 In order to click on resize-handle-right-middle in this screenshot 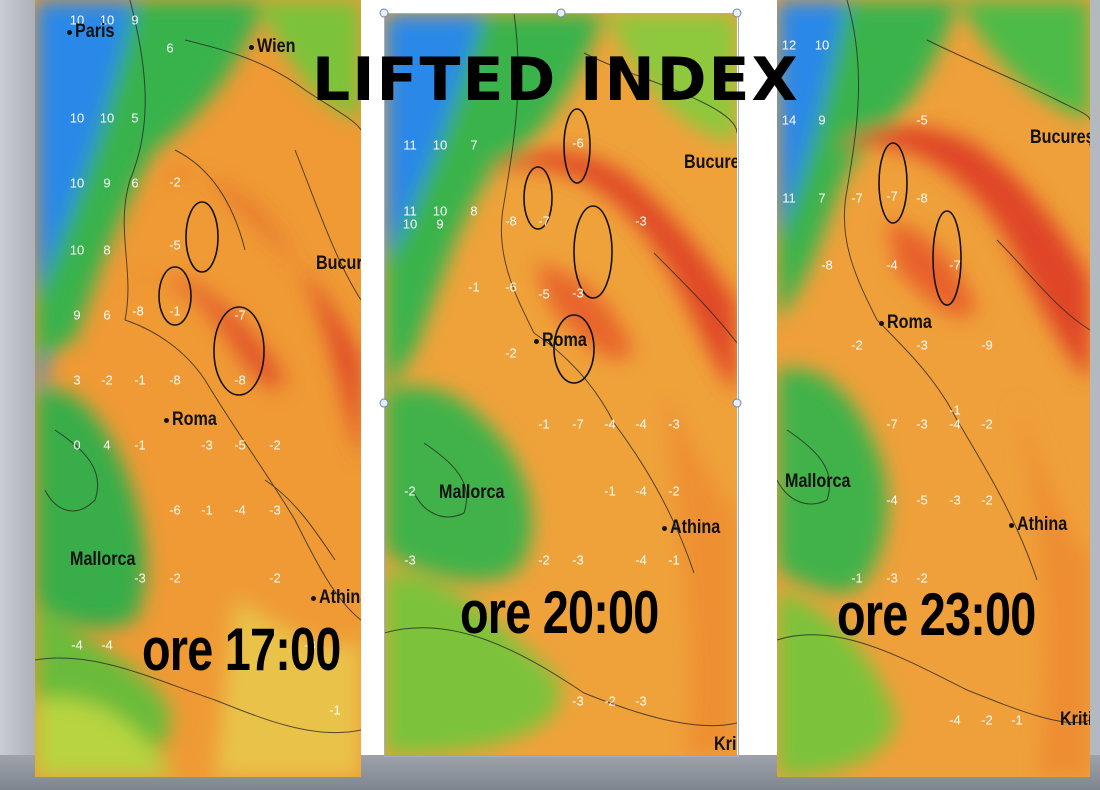, I will do `click(737, 403)`.